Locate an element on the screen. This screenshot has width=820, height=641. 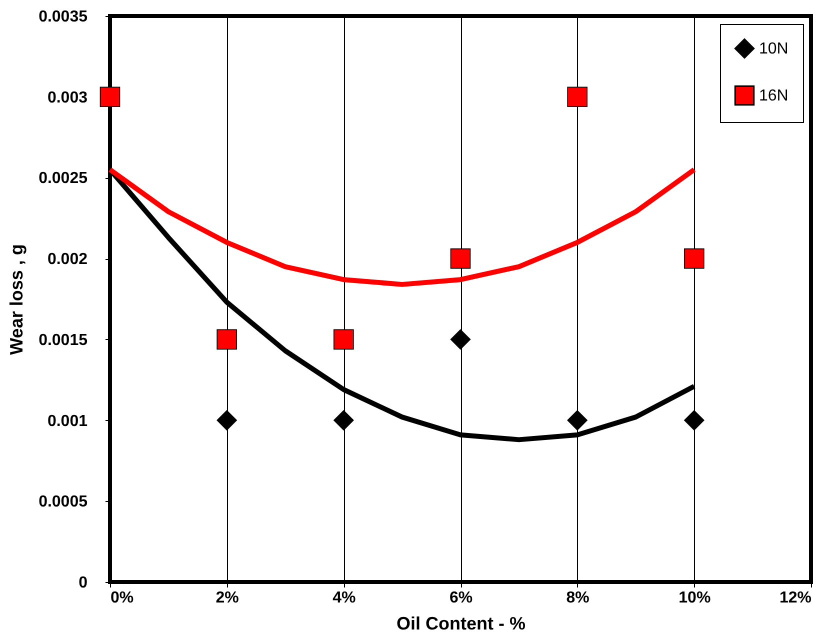
x-axis-title: Oil Content - % is located at coordinates (461, 624).